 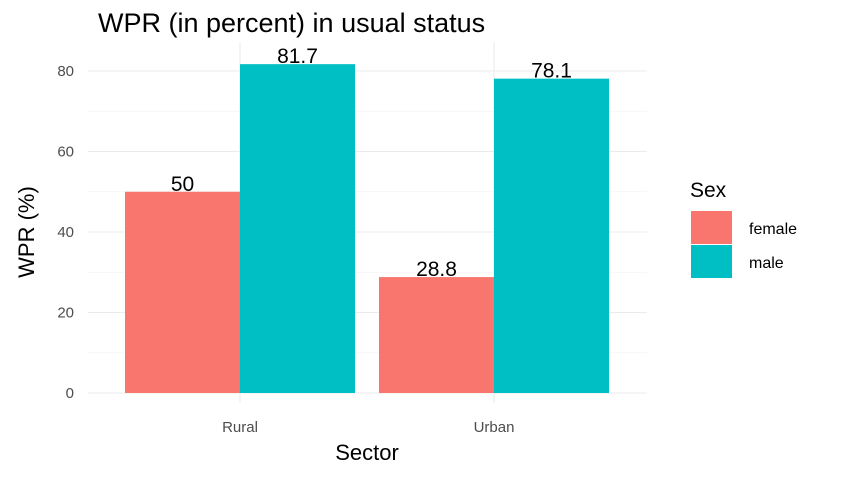 What do you see at coordinates (436, 335) in the screenshot?
I see `bar-female-urban` at bounding box center [436, 335].